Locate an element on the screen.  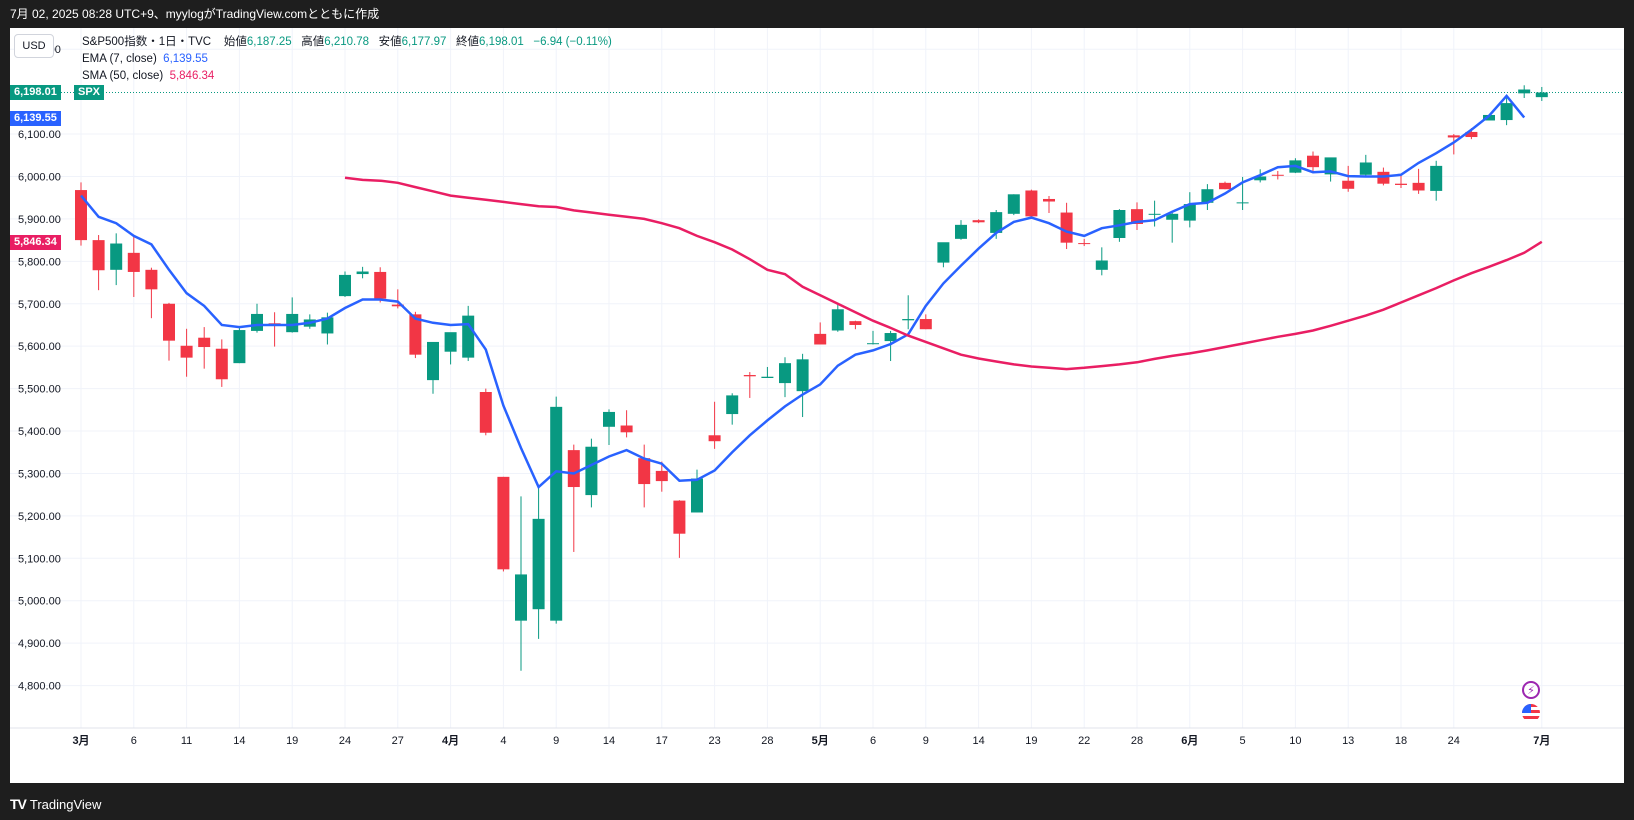
x-tick-label: 19 is located at coordinates (1031, 741).